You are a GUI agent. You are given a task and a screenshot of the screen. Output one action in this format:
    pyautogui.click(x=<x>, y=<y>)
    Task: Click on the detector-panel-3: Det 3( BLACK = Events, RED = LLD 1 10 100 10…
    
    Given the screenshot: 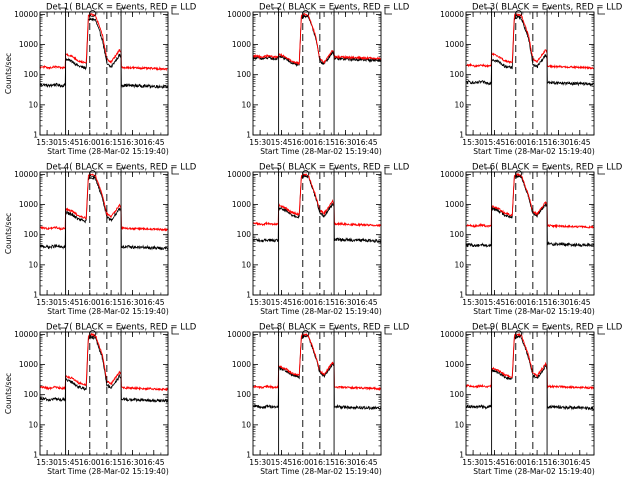 What is the action you would take?
    pyautogui.click(x=531, y=80)
    